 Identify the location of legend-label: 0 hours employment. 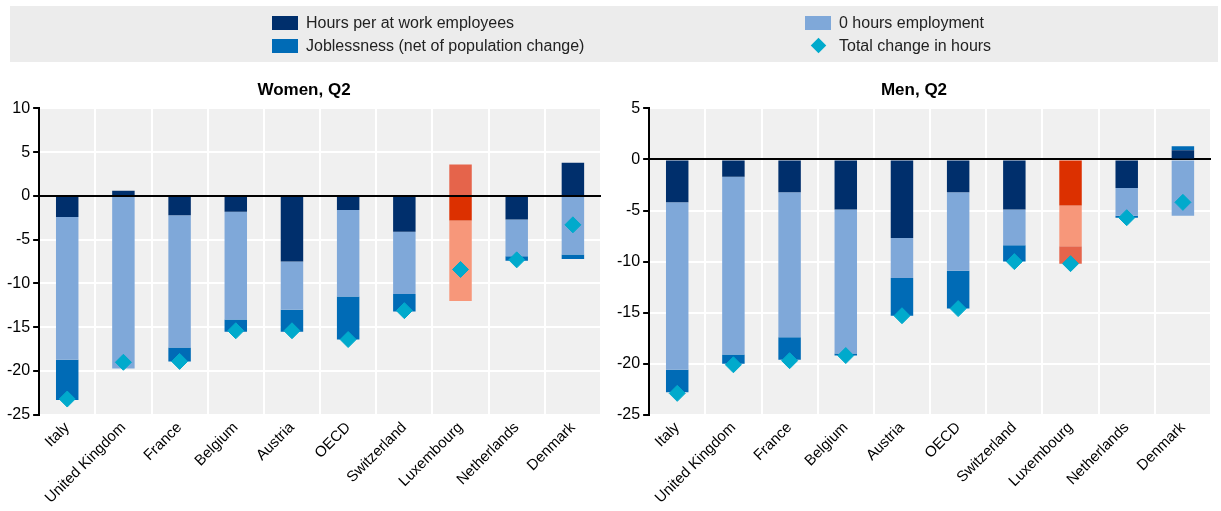
(911, 22).